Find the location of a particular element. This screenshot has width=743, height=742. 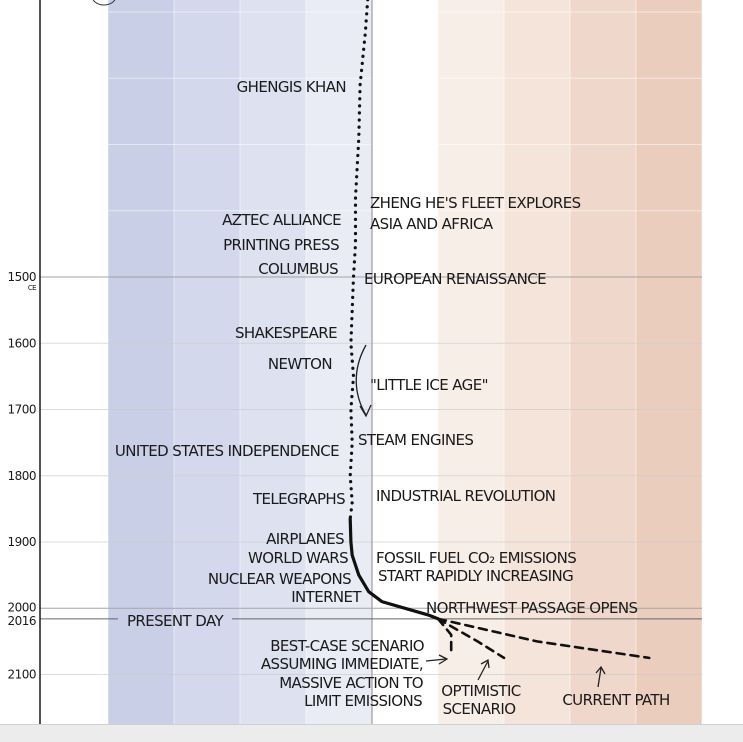

top-marker is located at coordinates (104, 3).